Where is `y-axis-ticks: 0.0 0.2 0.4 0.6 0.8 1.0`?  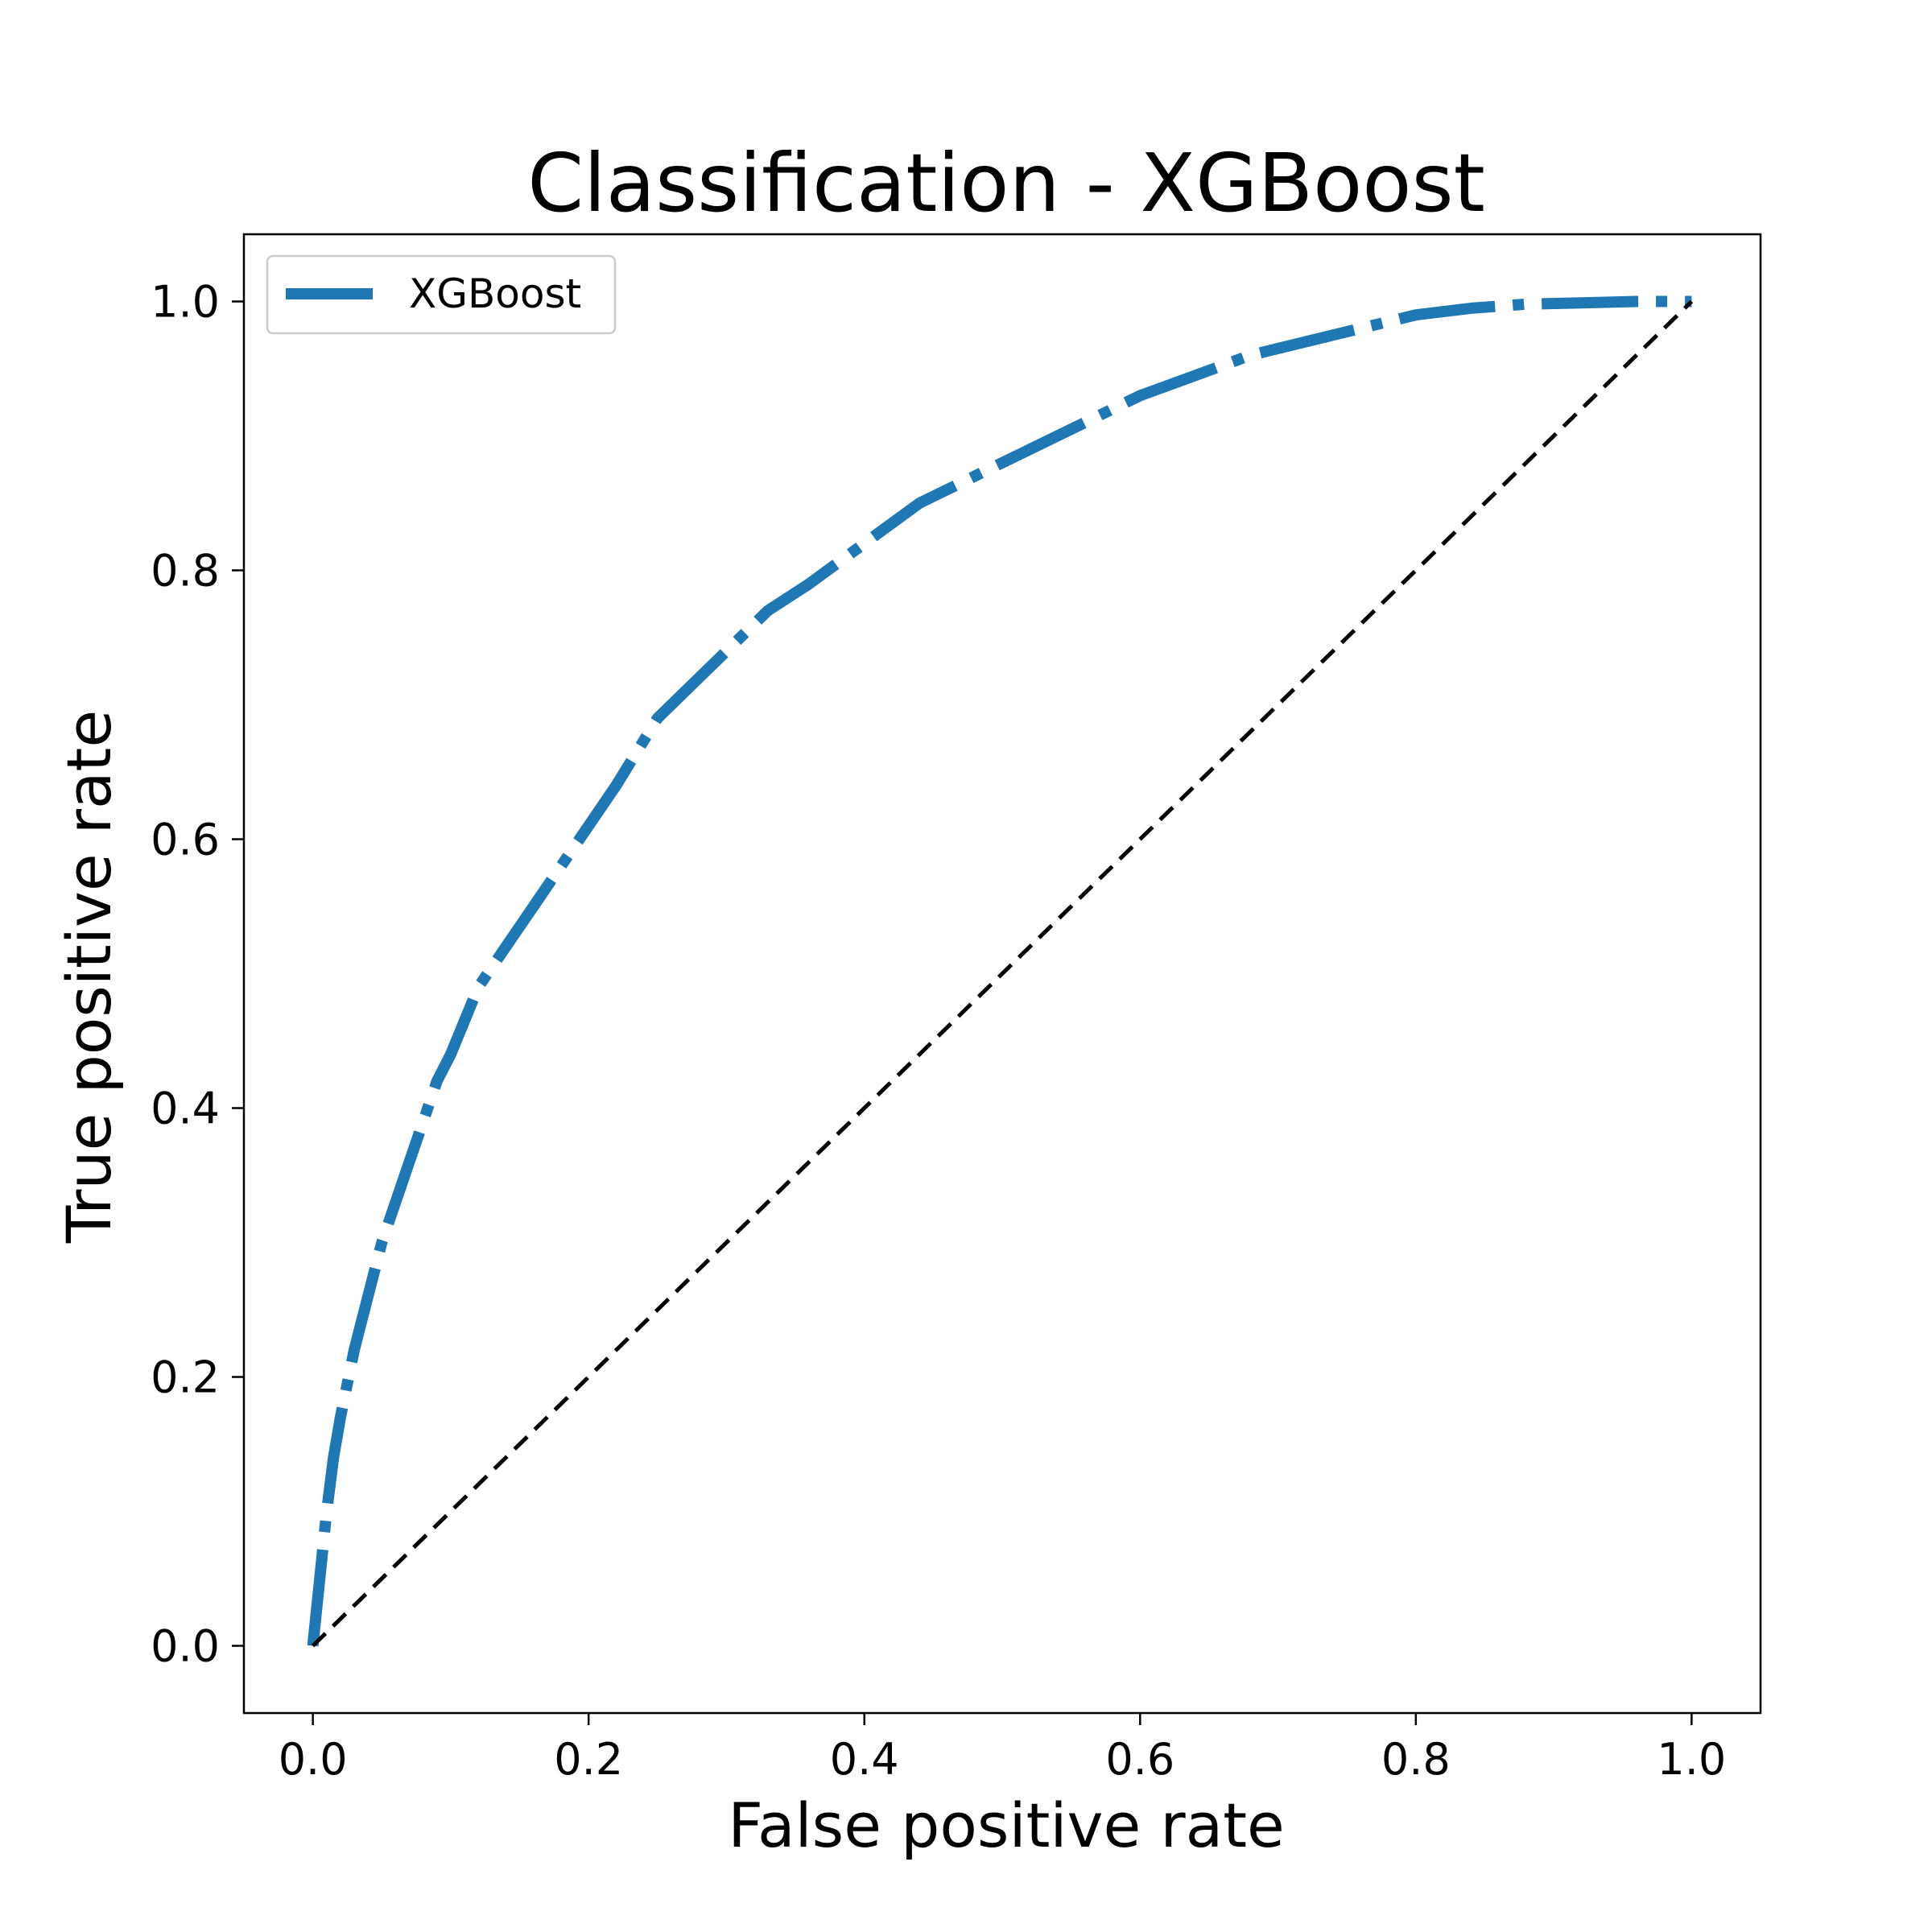 y-axis-ticks: 0.0 0.2 0.4 0.6 0.8 1.0 is located at coordinates (197, 974).